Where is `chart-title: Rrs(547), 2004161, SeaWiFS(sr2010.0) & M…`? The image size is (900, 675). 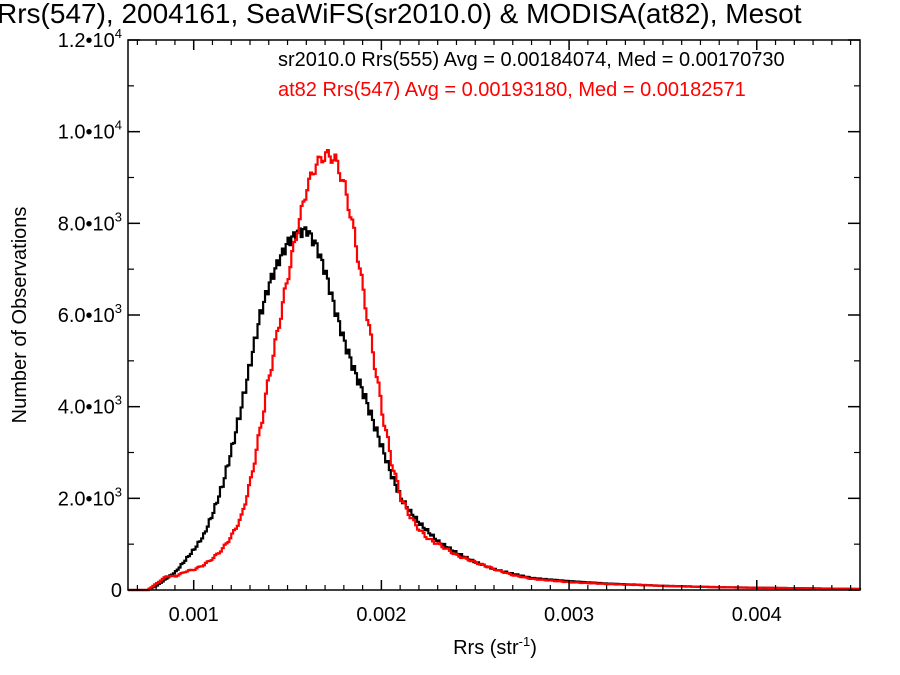 chart-title: Rrs(547), 2004161, SeaWiFS(sr2010.0) & M… is located at coordinates (401, 14).